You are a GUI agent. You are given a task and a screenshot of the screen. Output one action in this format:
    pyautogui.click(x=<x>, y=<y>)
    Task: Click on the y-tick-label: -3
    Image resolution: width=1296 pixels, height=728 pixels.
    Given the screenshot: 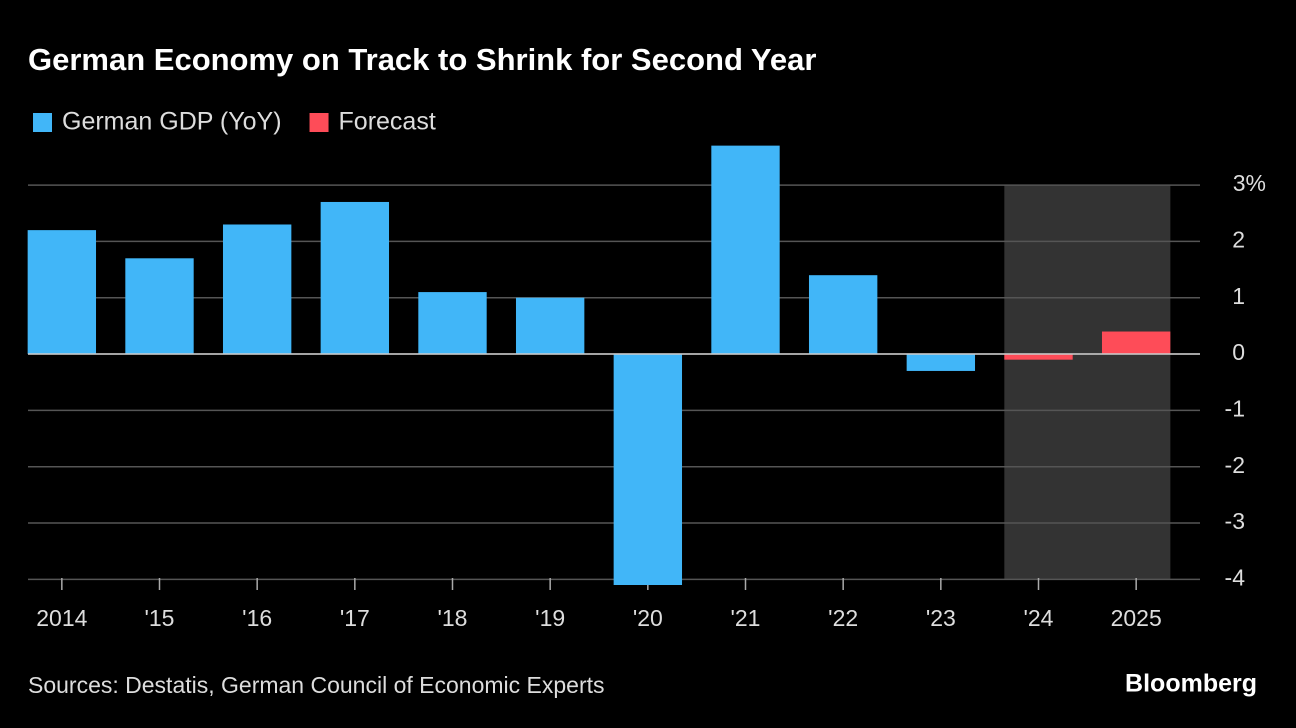 What is the action you would take?
    pyautogui.click(x=1235, y=521)
    